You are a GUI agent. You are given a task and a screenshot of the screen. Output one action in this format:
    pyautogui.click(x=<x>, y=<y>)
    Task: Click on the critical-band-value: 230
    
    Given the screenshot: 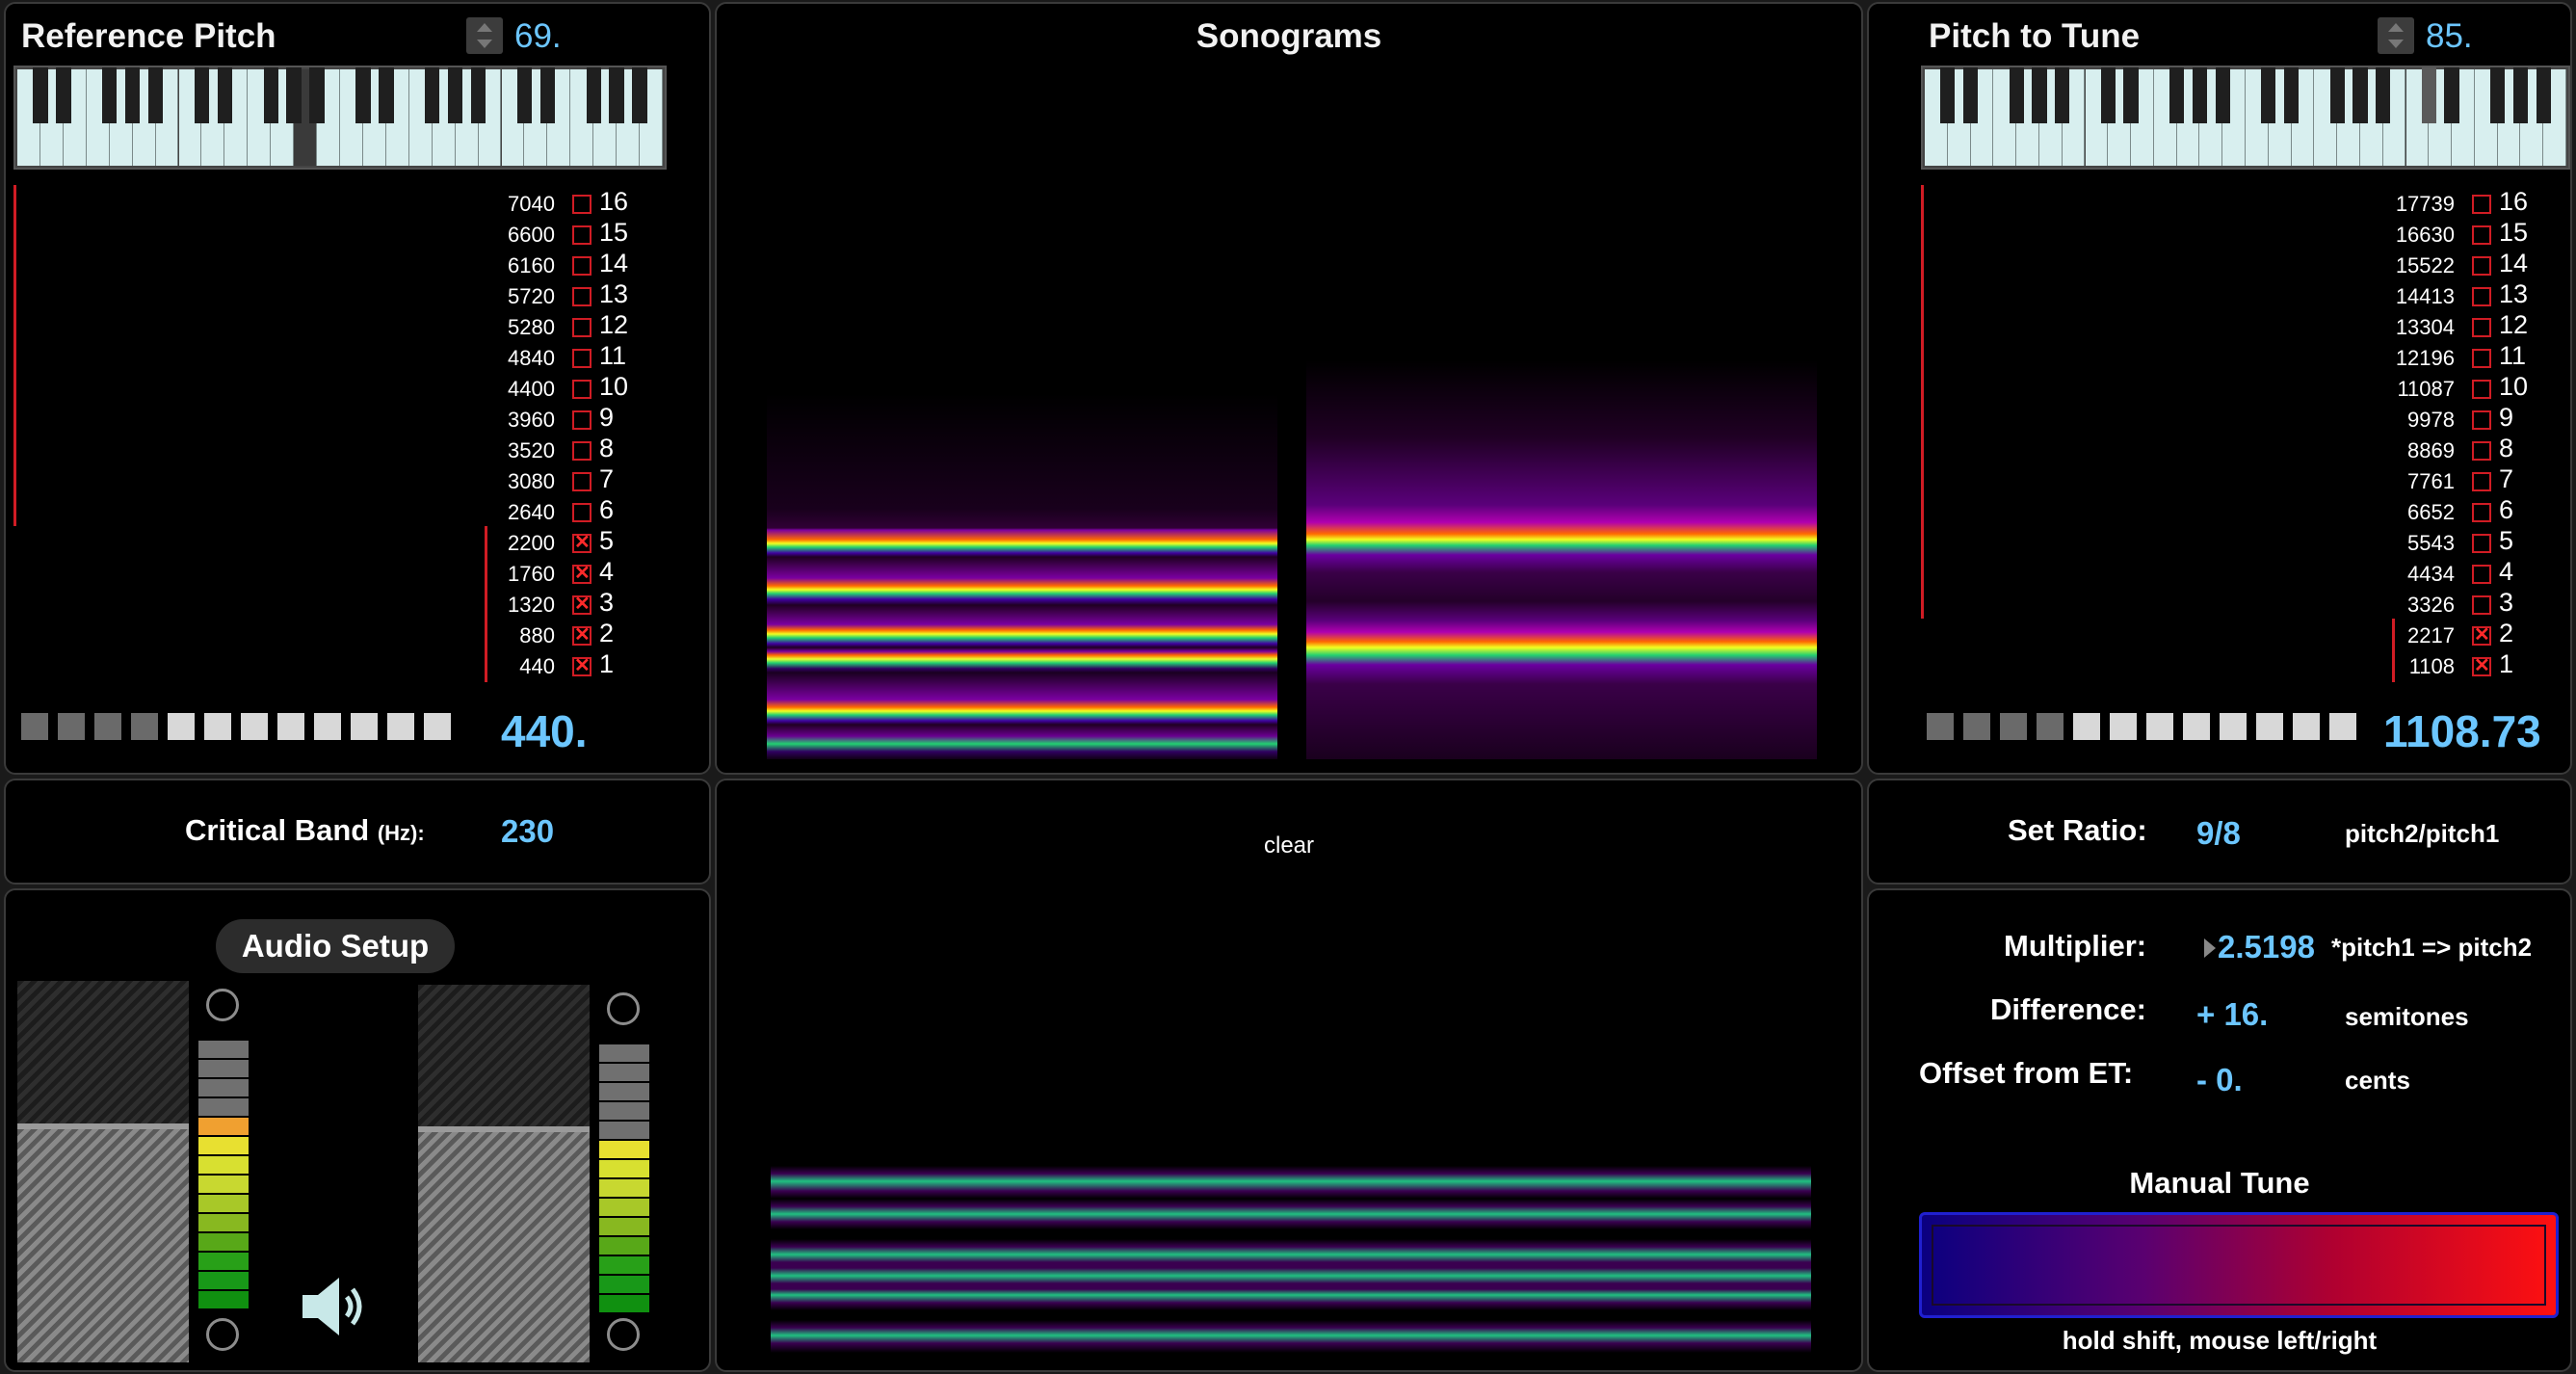 What is the action you would take?
    pyautogui.click(x=528, y=831)
    